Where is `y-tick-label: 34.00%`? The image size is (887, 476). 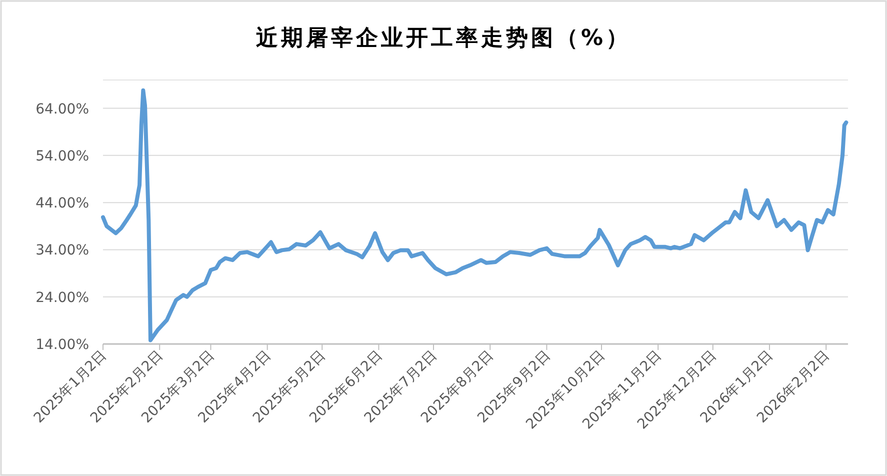 y-tick-label: 34.00% is located at coordinates (62, 250).